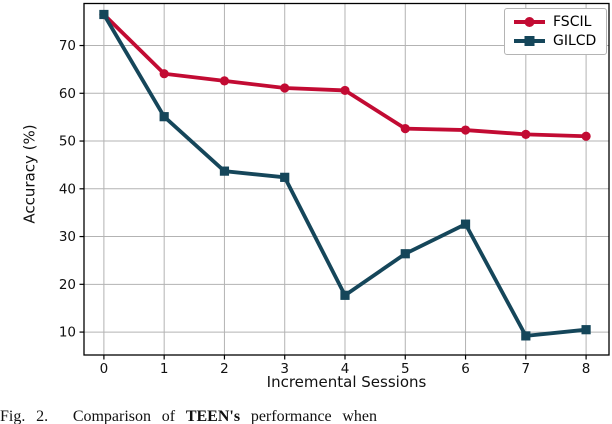  What do you see at coordinates (529, 22) in the screenshot?
I see `fscil-line-circle-marker-icon` at bounding box center [529, 22].